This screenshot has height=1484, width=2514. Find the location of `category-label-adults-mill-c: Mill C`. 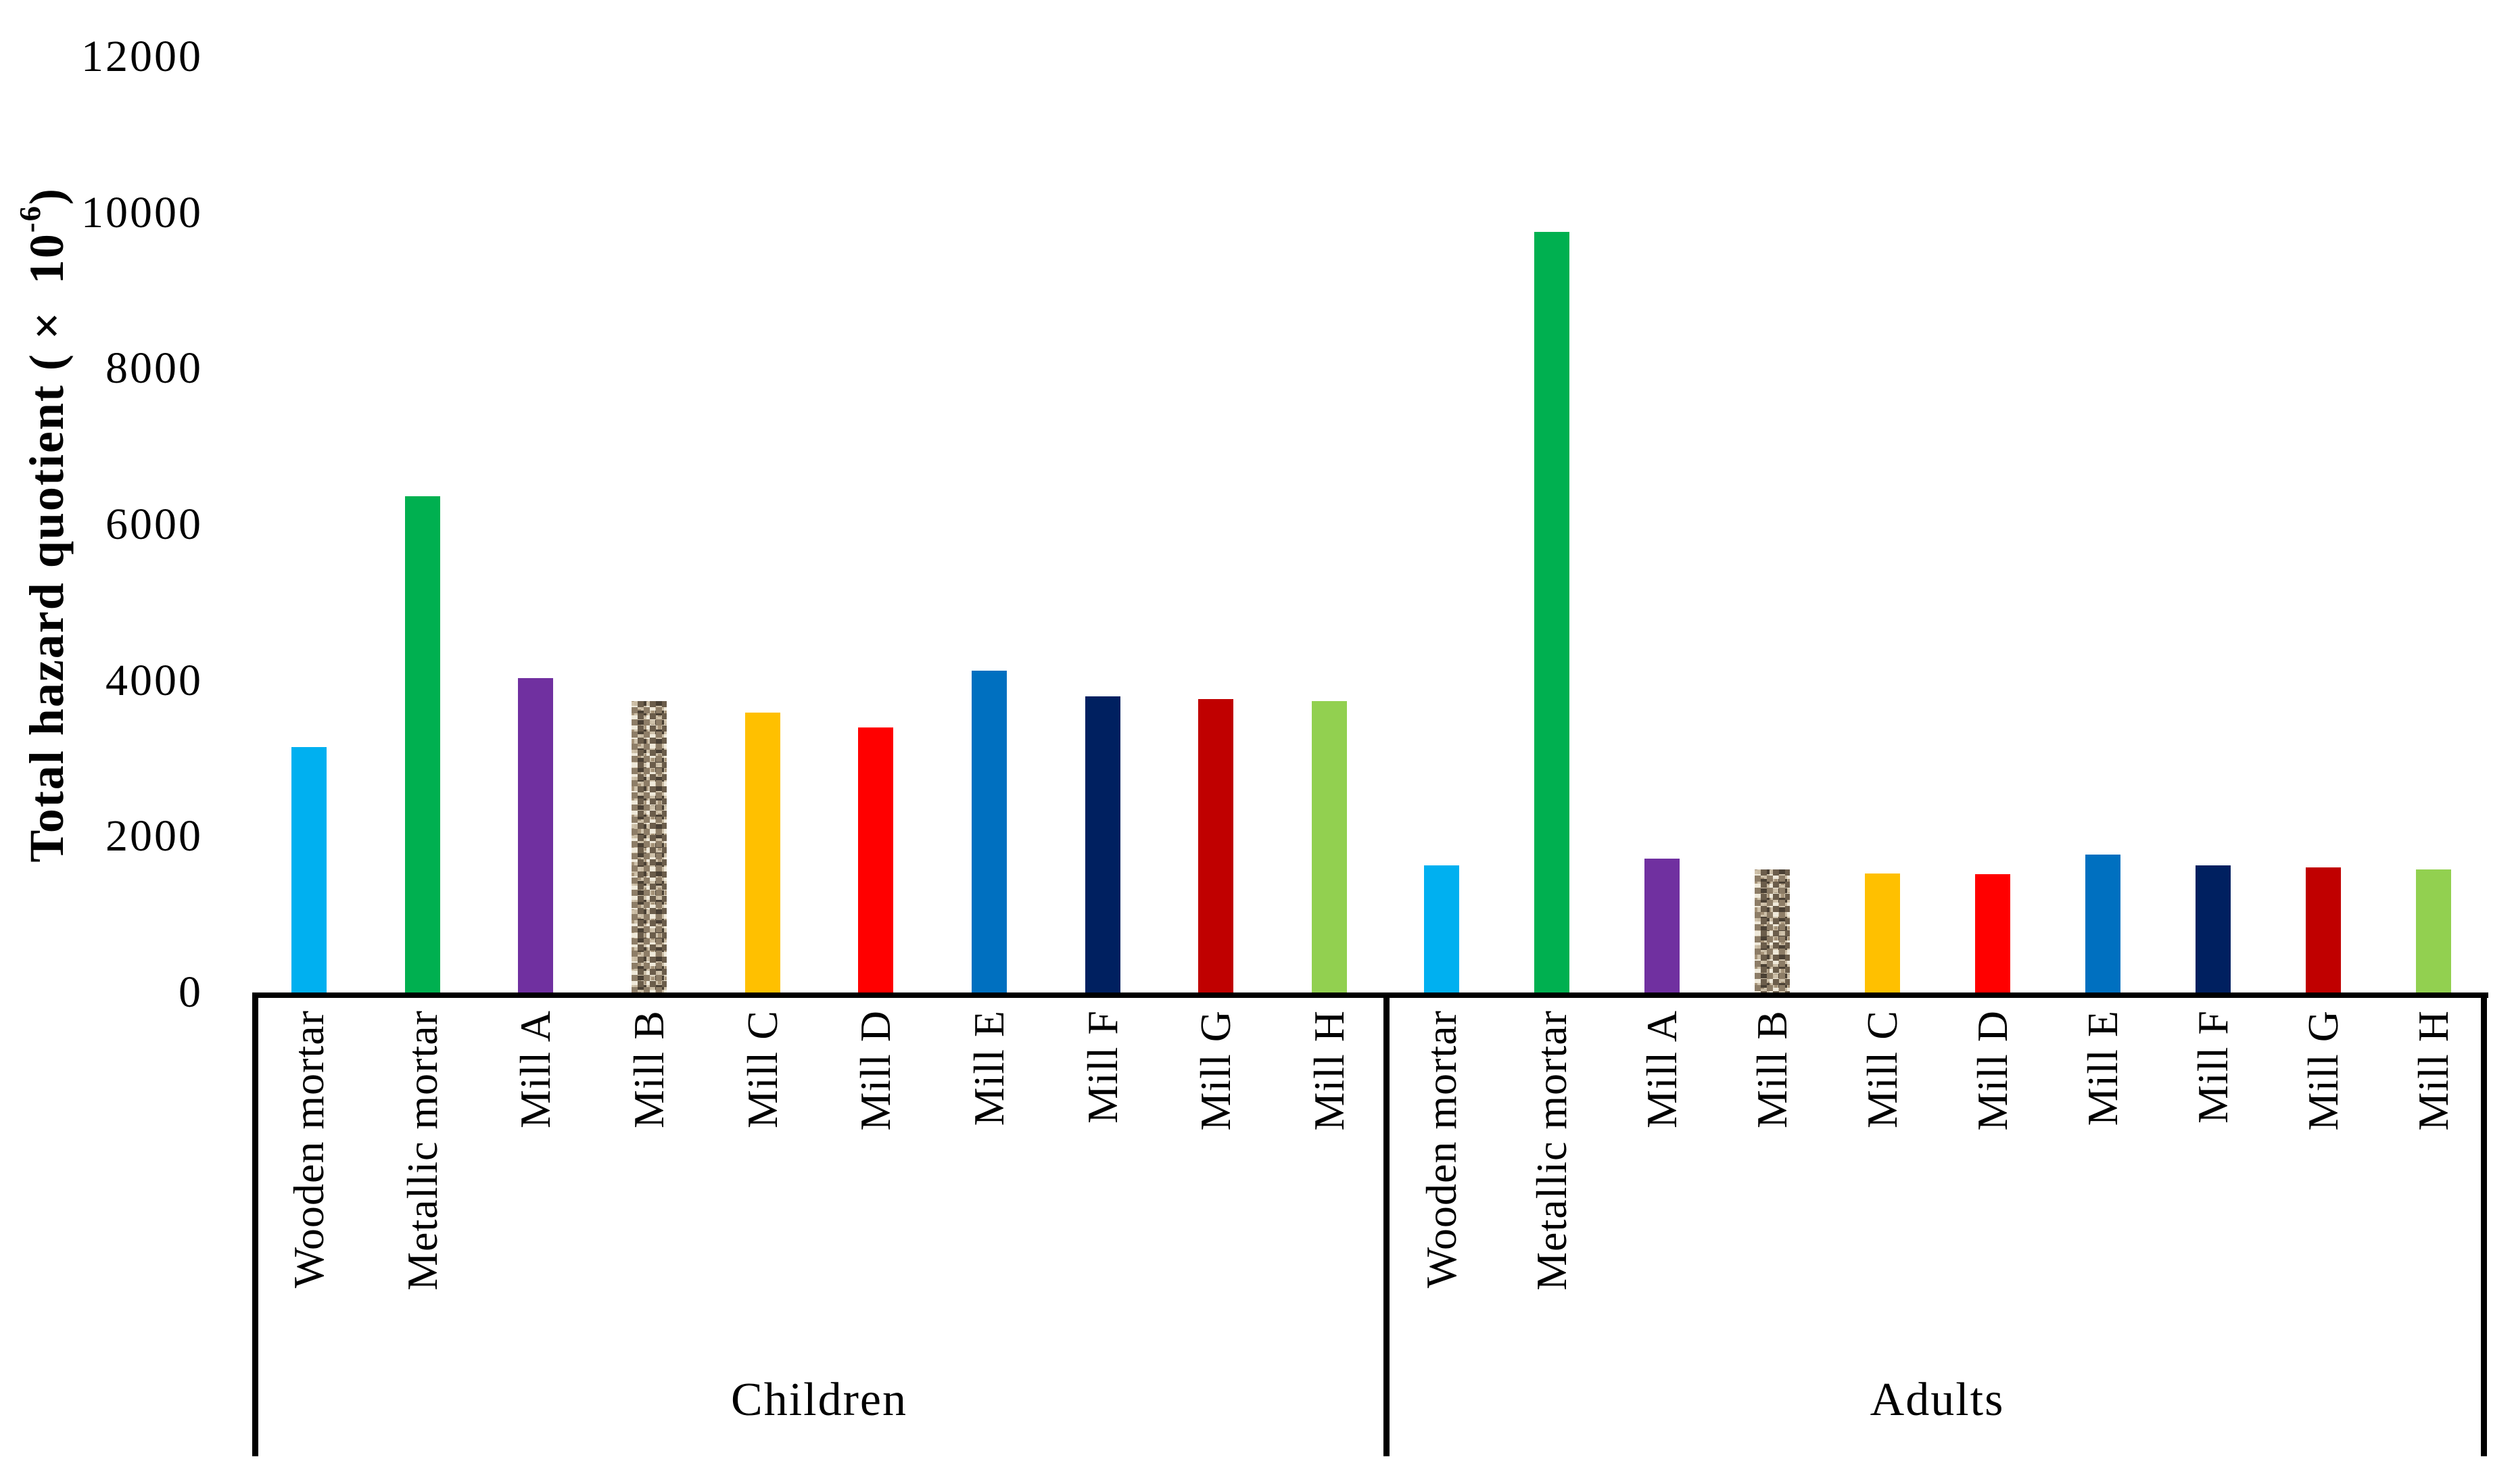

category-label-adults-mill-c: Mill C is located at coordinates (1881, 1069).